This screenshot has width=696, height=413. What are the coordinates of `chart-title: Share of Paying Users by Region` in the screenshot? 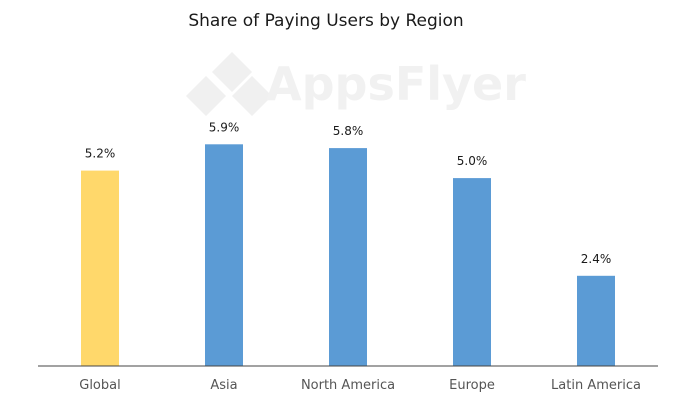 It's located at (325, 21).